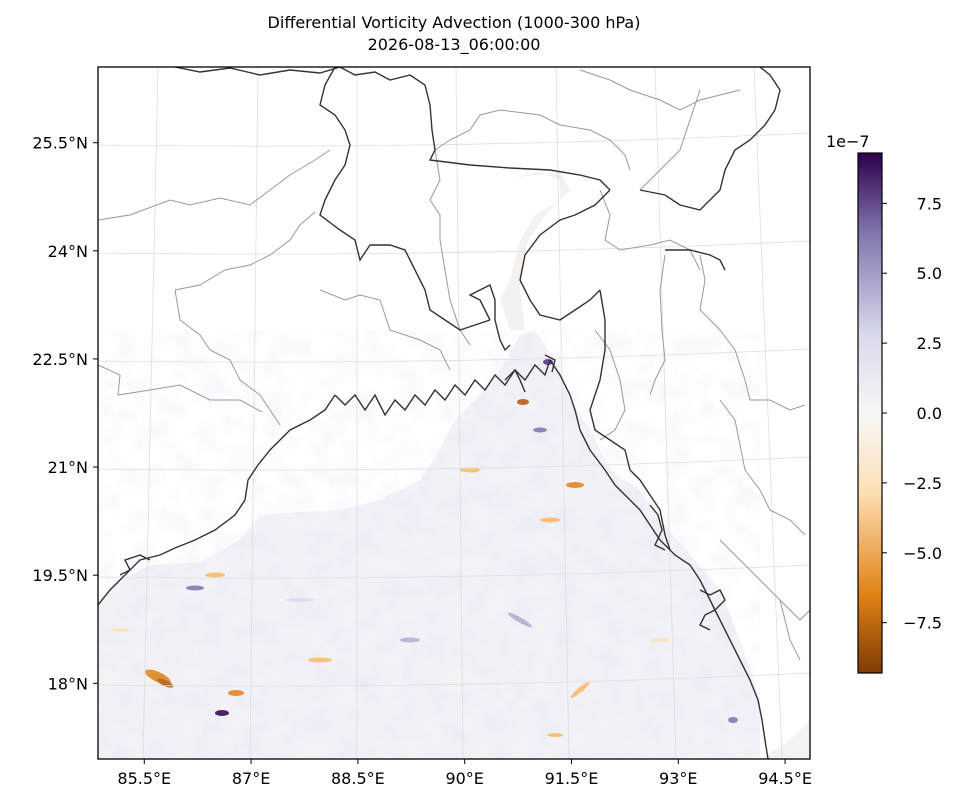  What do you see at coordinates (144, 778) in the screenshot?
I see `lon-tick-label: 85.5°E` at bounding box center [144, 778].